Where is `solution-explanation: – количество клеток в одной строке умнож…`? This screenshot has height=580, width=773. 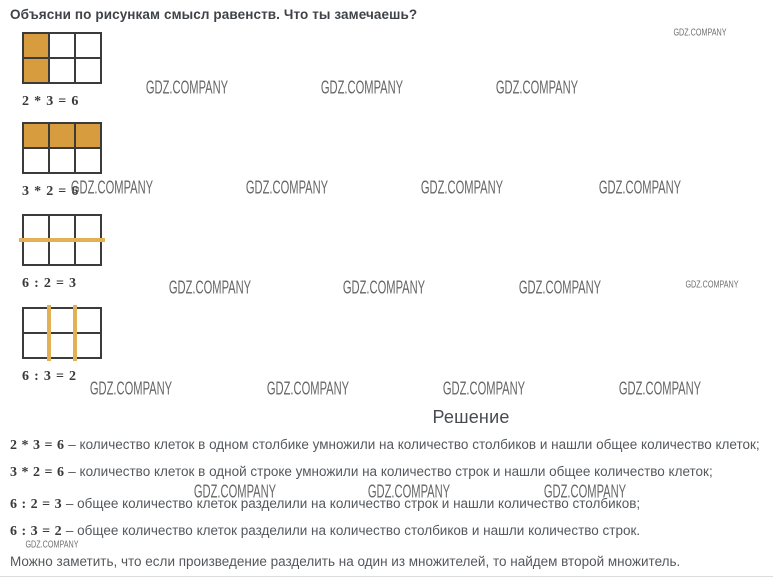
solution-explanation: – количество клеток в одной строке умнож… is located at coordinates (390, 471).